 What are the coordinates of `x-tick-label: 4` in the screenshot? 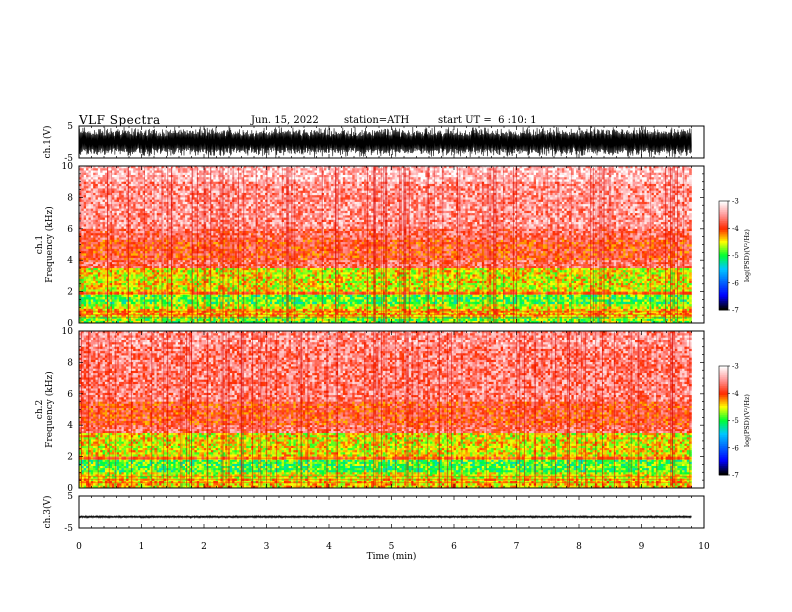 It's located at (329, 547).